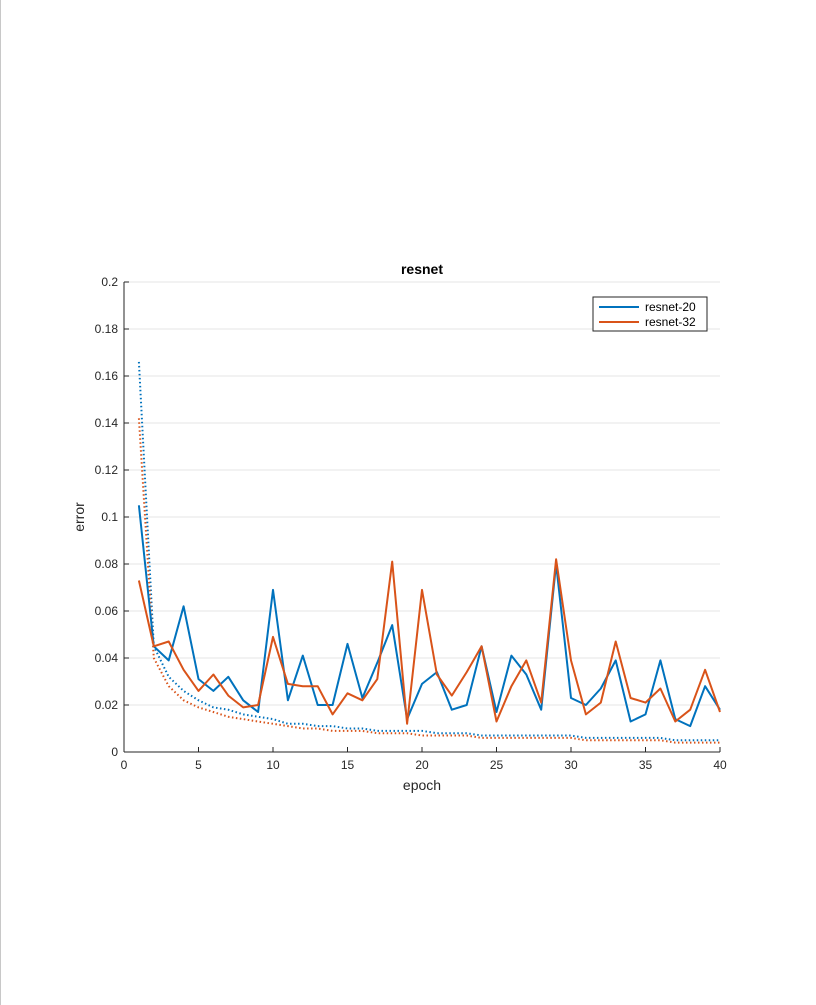  I want to click on series-line-resnet-32-solid, so click(429, 641).